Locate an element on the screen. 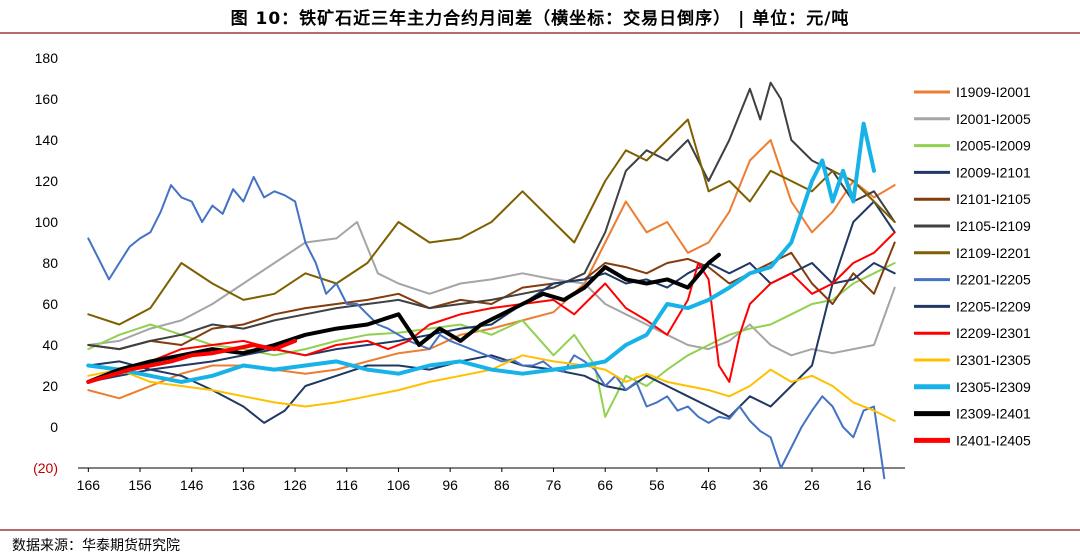 This screenshot has height=558, width=1080. legend-label: I2309-I2401 is located at coordinates (993, 414).